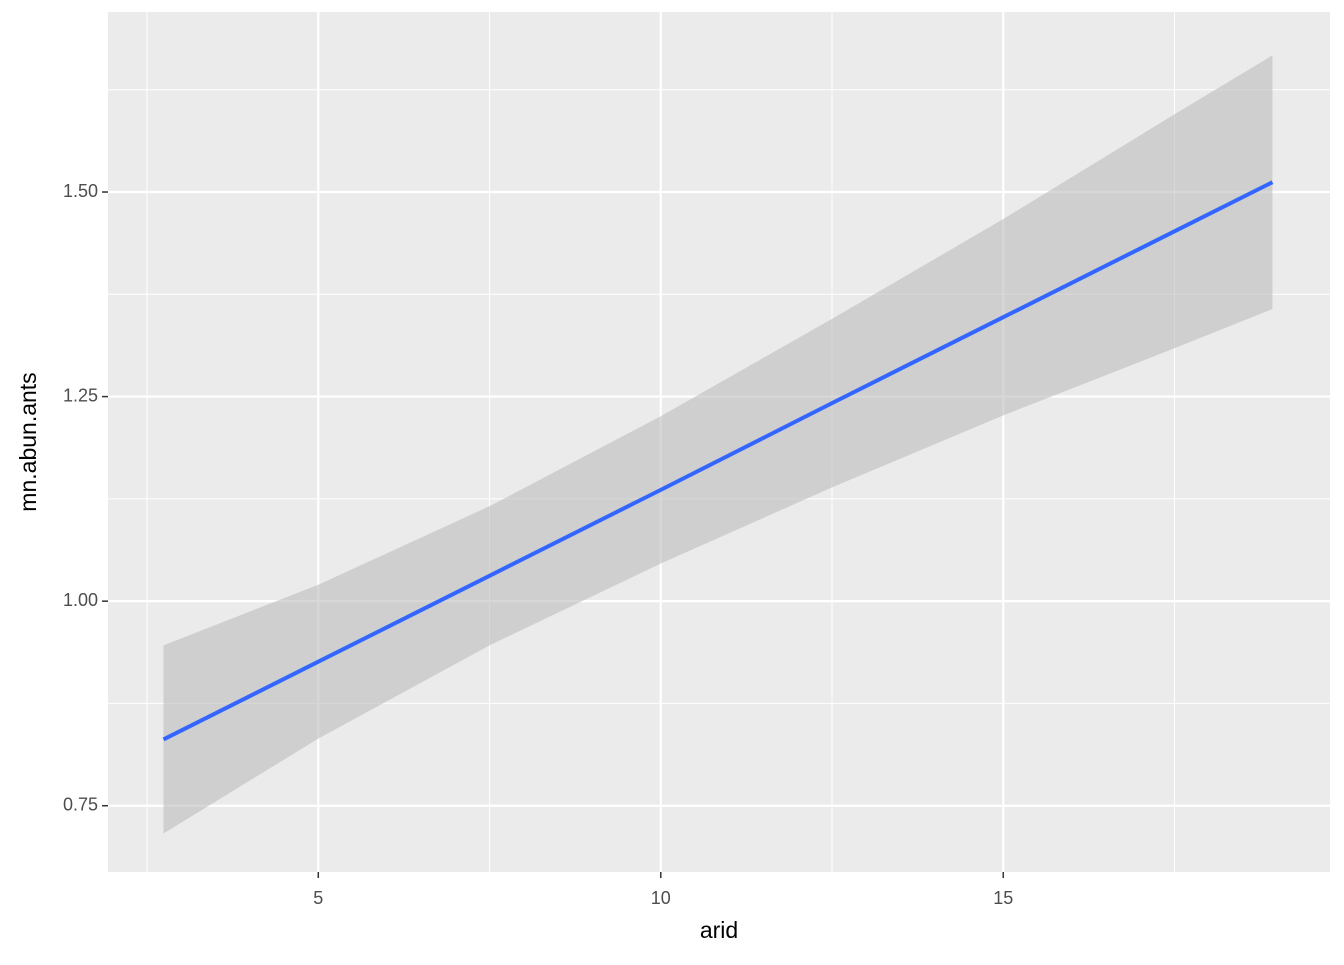  Describe the element at coordinates (28, 441) in the screenshot. I see `y-axis-title: mn.abun.ants` at that location.